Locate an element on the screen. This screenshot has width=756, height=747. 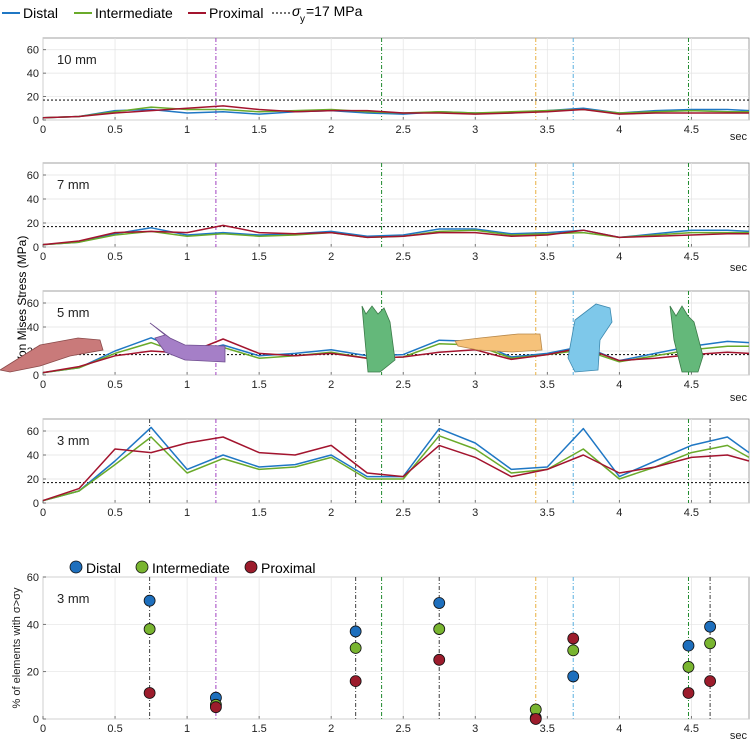
y-tick-label: 60 is located at coordinates (33, 51).